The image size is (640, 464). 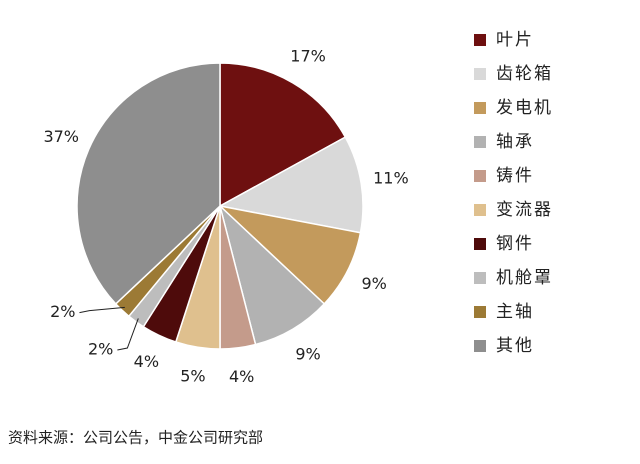 What do you see at coordinates (524, 210) in the screenshot?
I see `legend-label: 变流器` at bounding box center [524, 210].